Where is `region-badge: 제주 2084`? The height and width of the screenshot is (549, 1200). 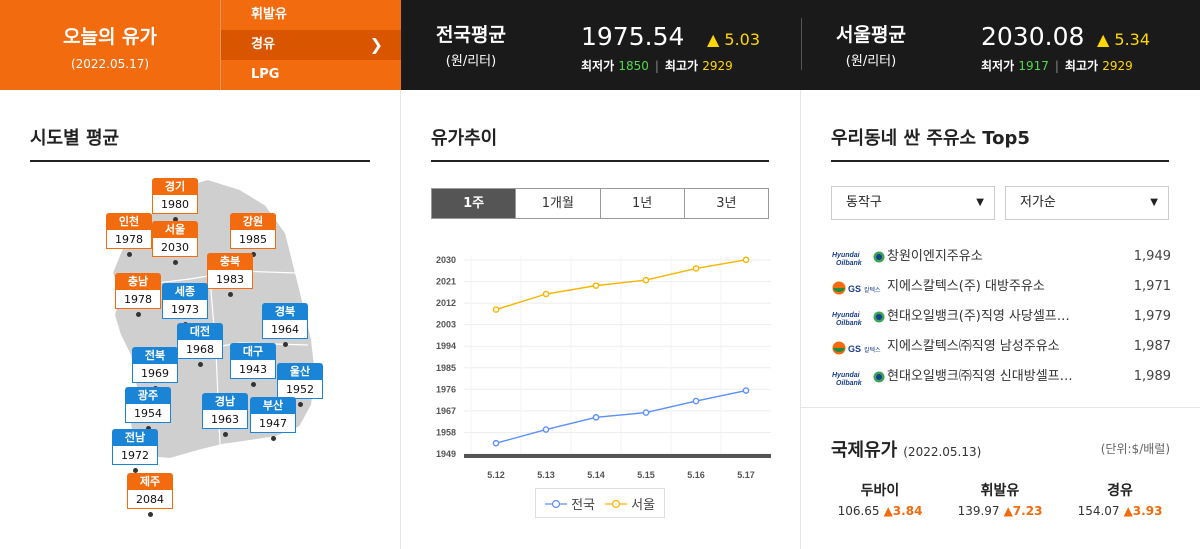 region-badge: 제주 2084 is located at coordinates (150, 495).